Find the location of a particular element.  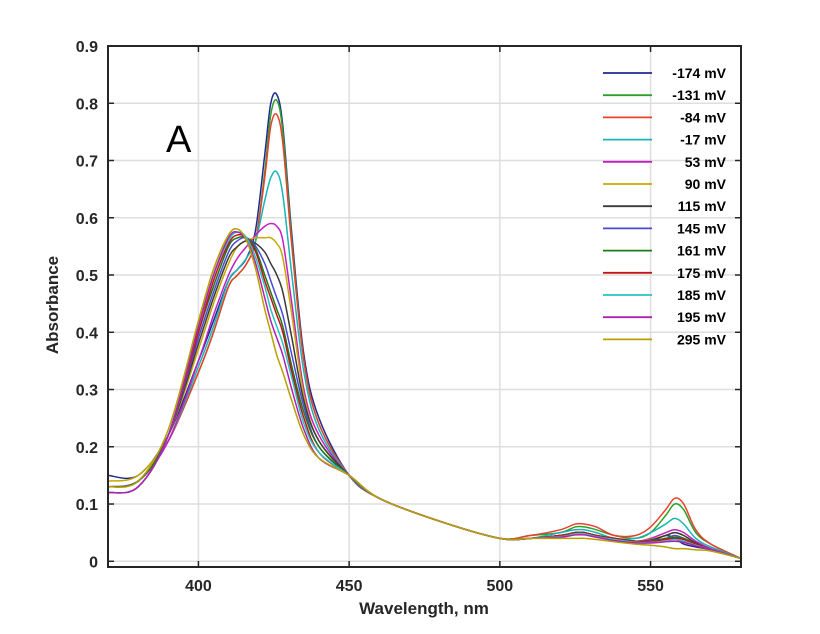

x-tick-label: 400 is located at coordinates (198, 586).